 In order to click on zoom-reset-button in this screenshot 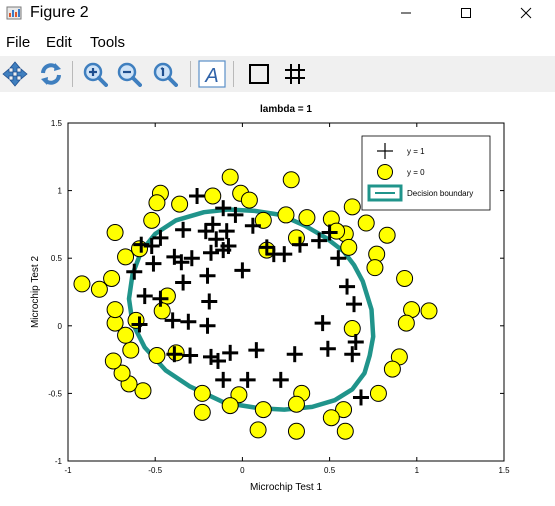, I will do `click(165, 74)`.